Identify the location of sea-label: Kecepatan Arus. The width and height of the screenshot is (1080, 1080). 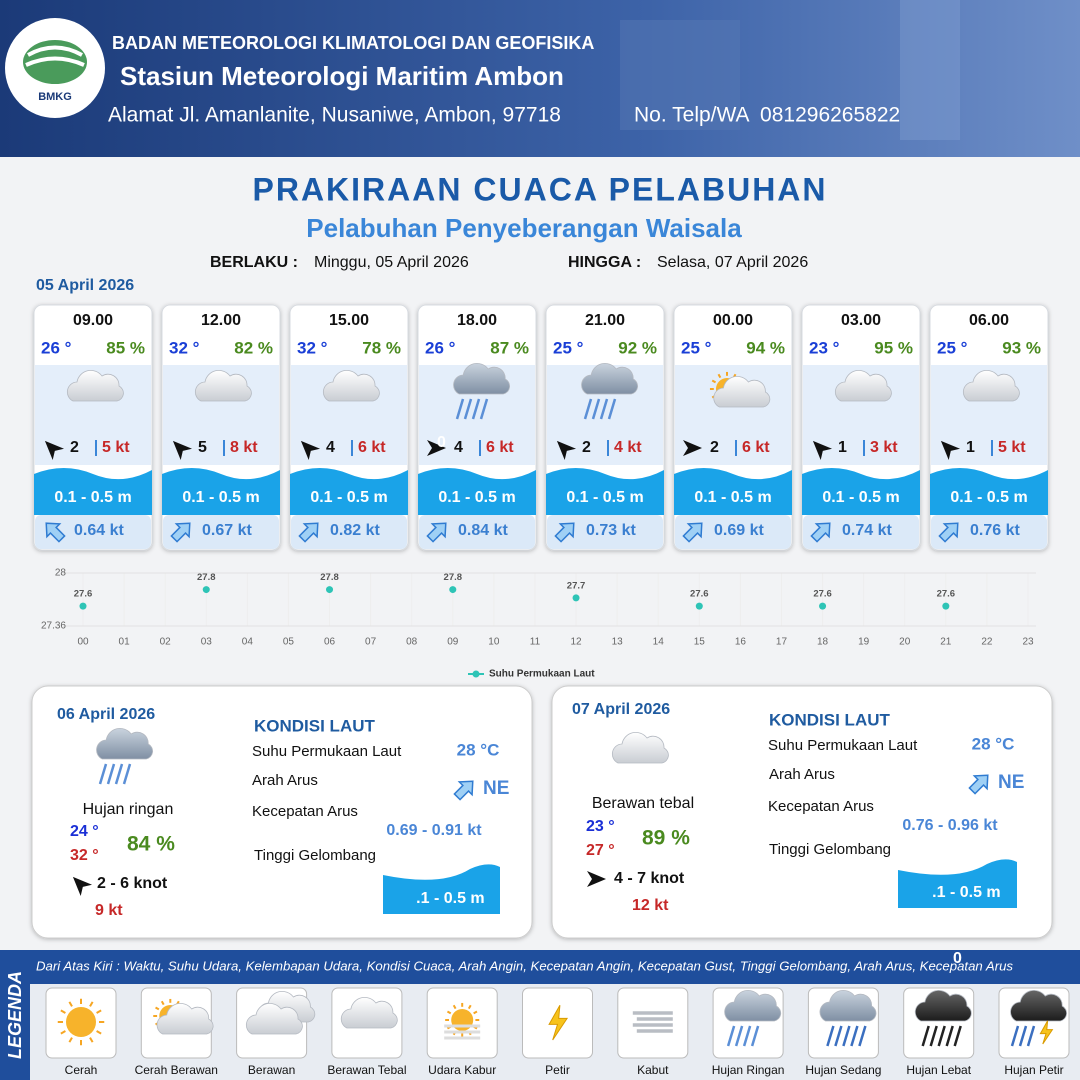
(821, 806).